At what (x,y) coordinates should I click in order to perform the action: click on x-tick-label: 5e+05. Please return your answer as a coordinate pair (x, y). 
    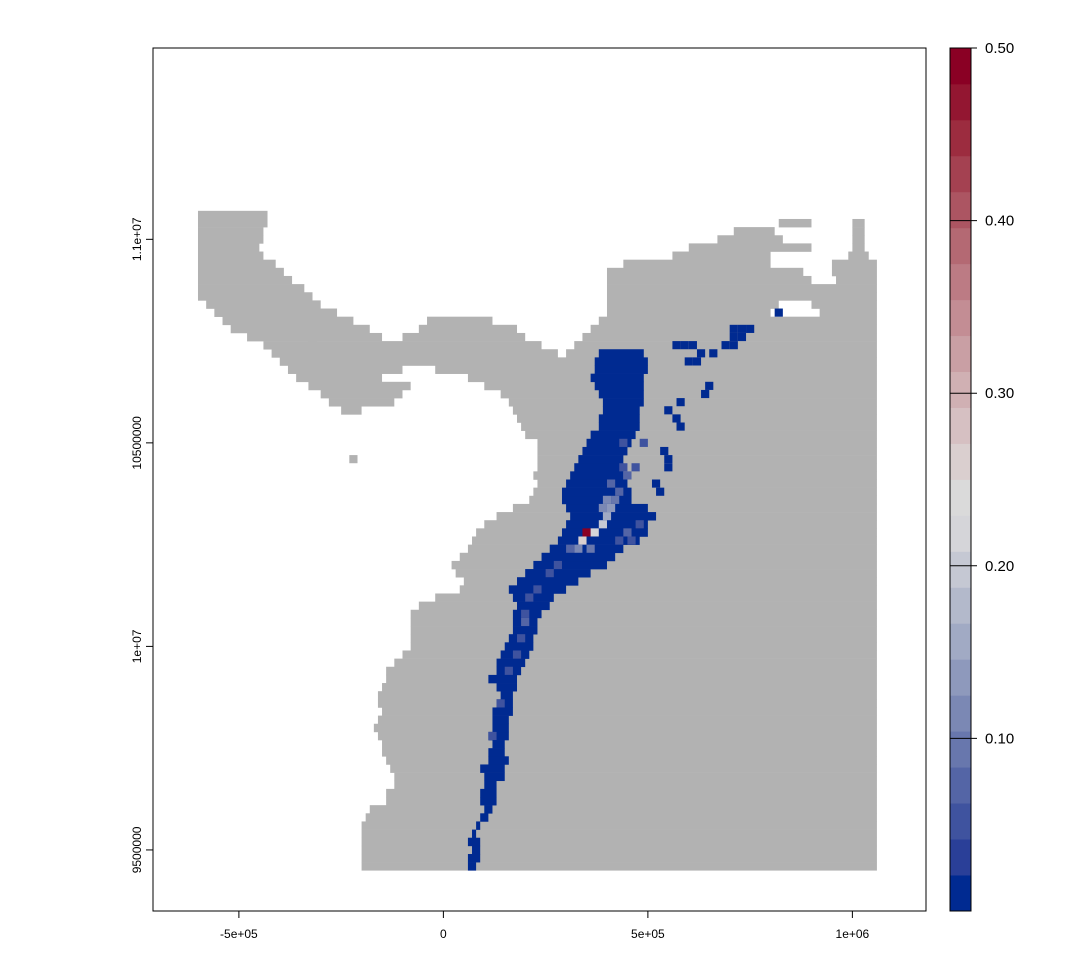
    Looking at the image, I should click on (648, 934).